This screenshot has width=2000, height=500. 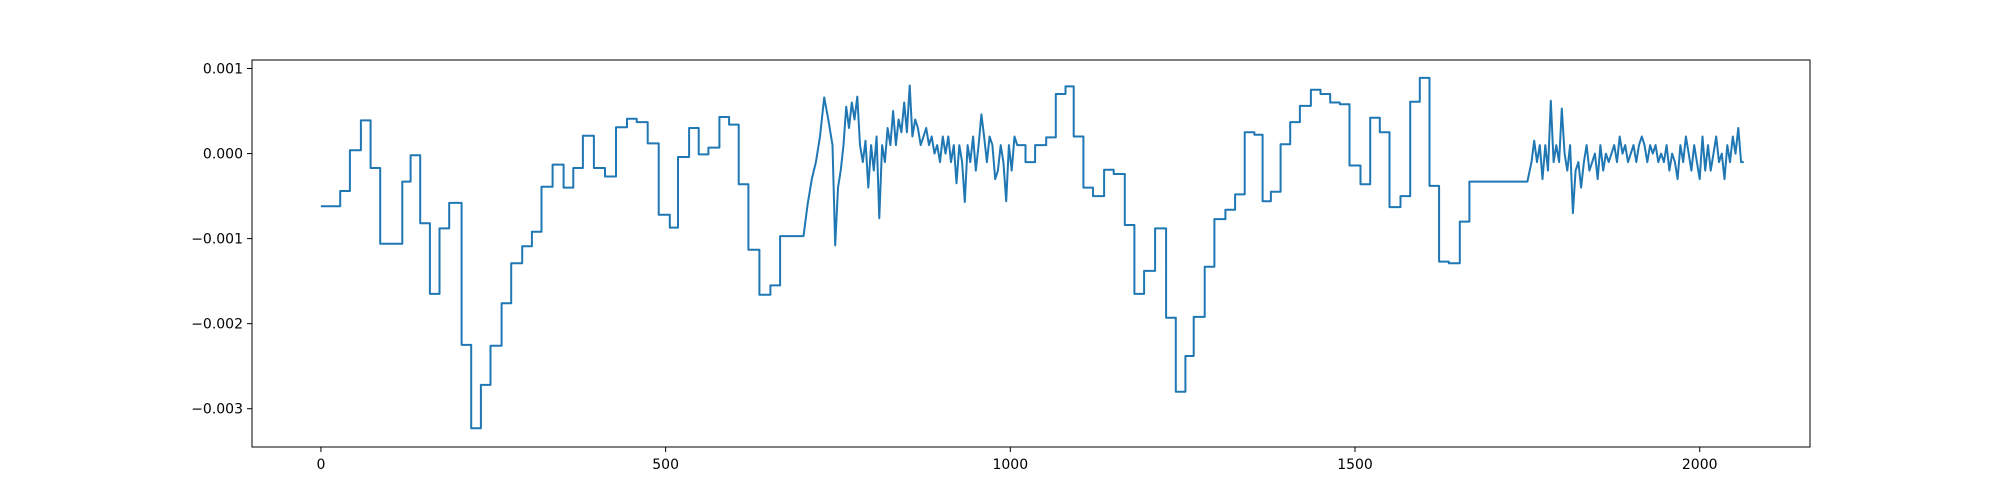 What do you see at coordinates (223, 155) in the screenshot?
I see `y-tick-label: 0.000` at bounding box center [223, 155].